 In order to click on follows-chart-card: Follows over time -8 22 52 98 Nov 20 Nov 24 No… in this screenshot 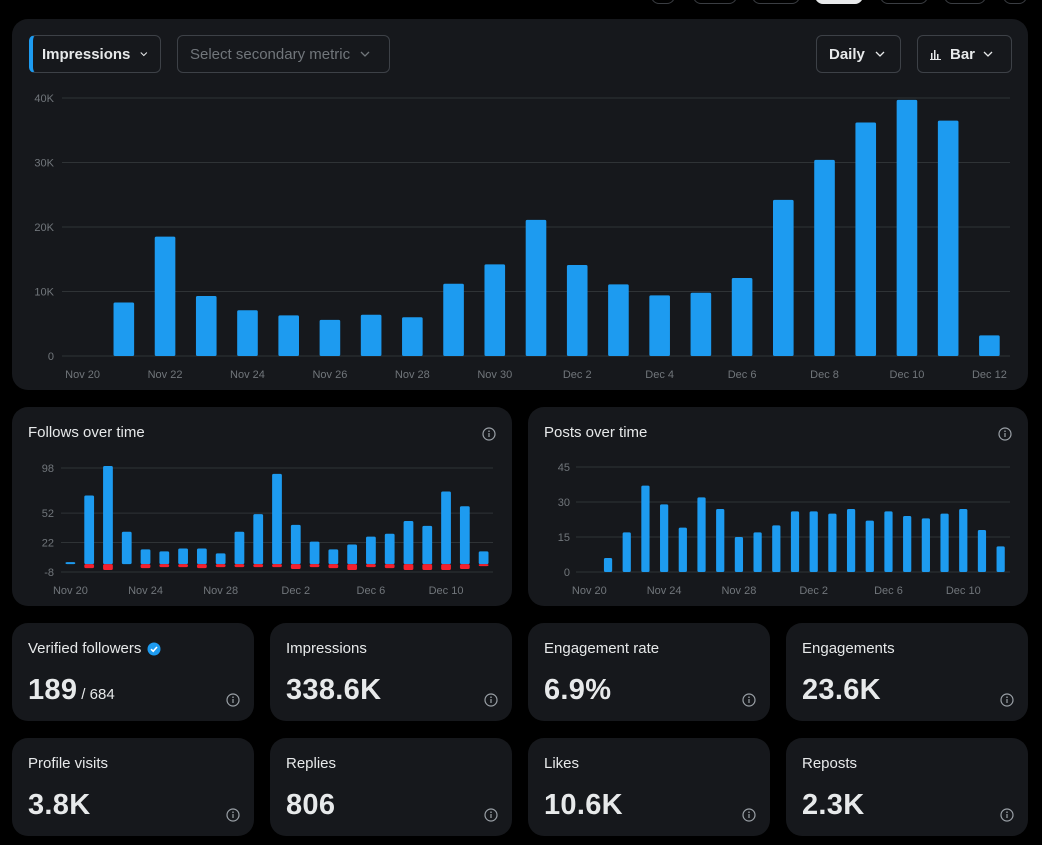, I will do `click(262, 506)`.